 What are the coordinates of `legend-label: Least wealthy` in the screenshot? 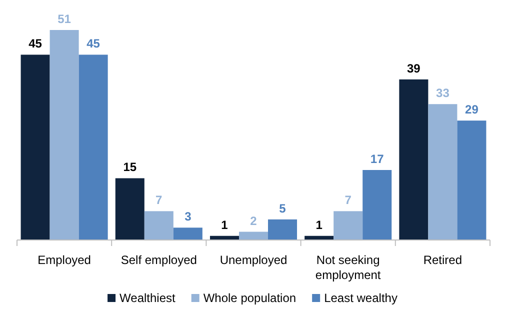 It's located at (361, 298).